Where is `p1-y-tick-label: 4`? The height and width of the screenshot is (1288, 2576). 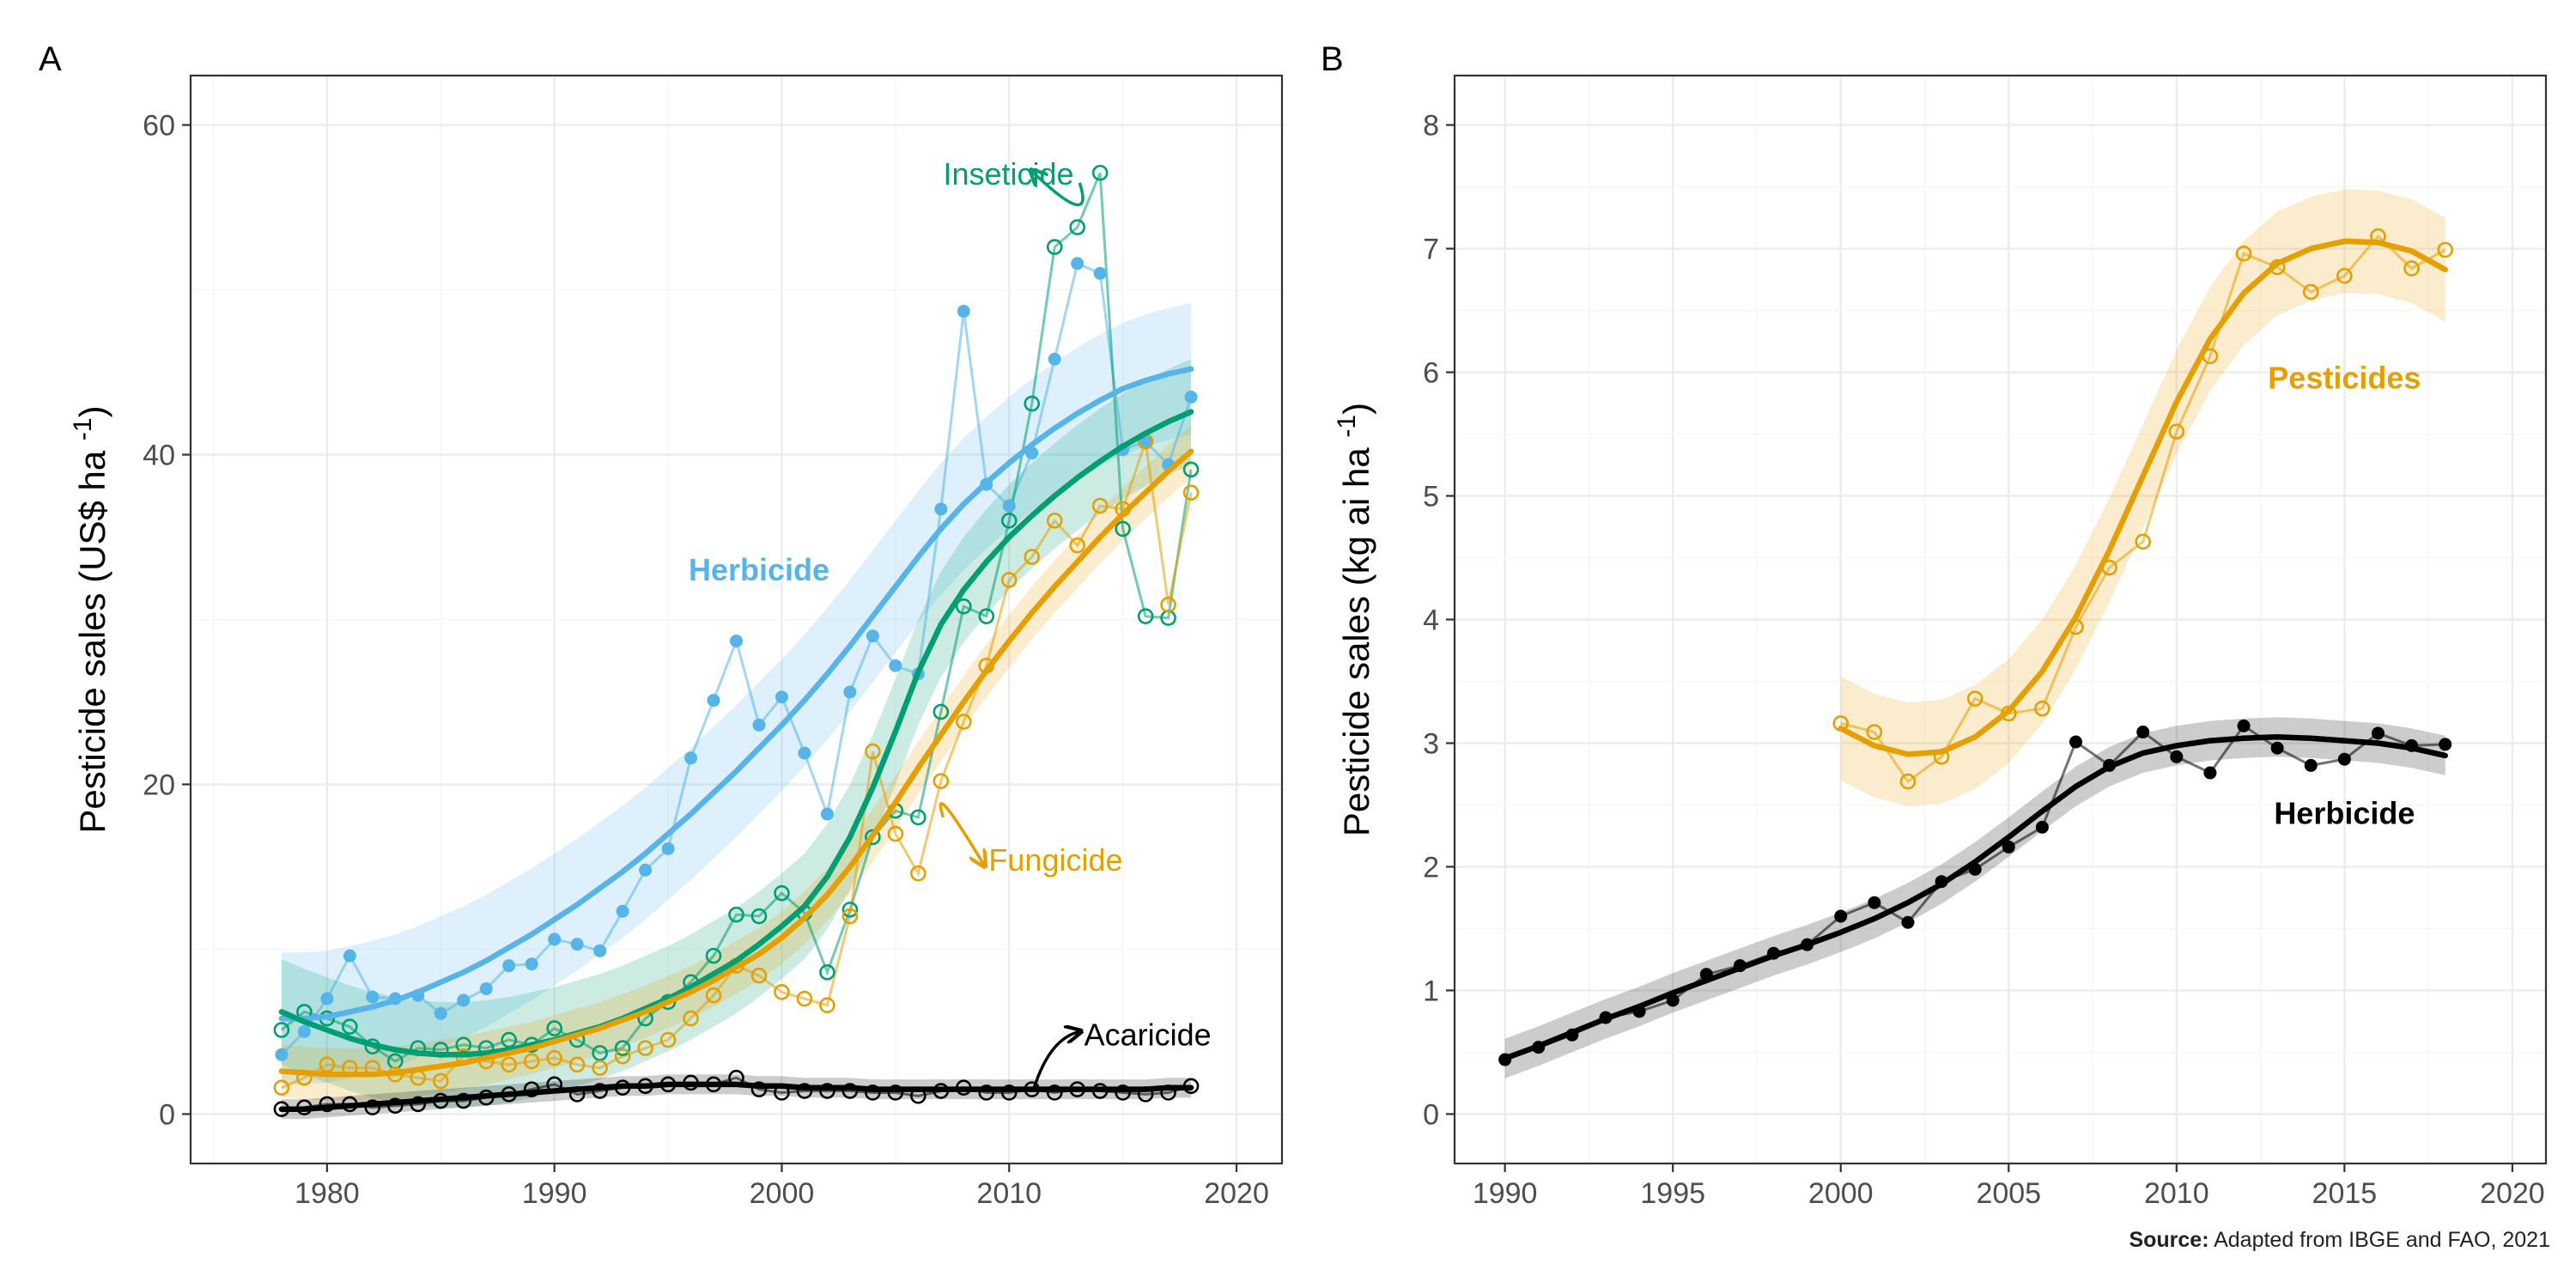 p1-y-tick-label: 4 is located at coordinates (1431, 621).